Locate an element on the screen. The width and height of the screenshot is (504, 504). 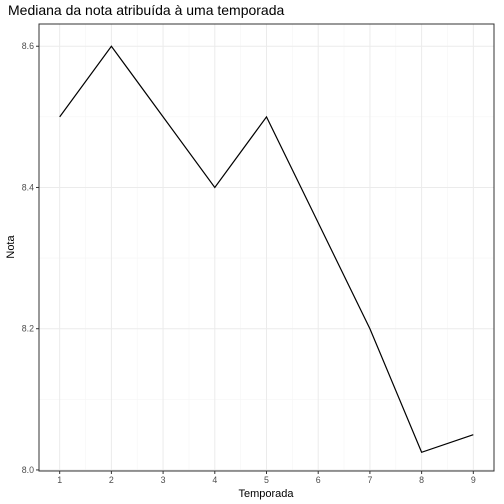
x-tick-label: 8 is located at coordinates (421, 480).